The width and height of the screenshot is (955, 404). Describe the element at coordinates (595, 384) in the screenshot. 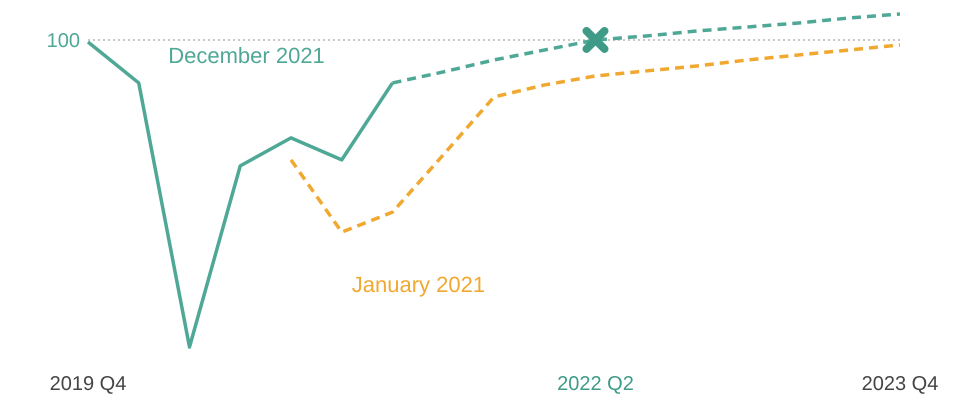

I see `x-tick-label: 2022 Q2` at that location.